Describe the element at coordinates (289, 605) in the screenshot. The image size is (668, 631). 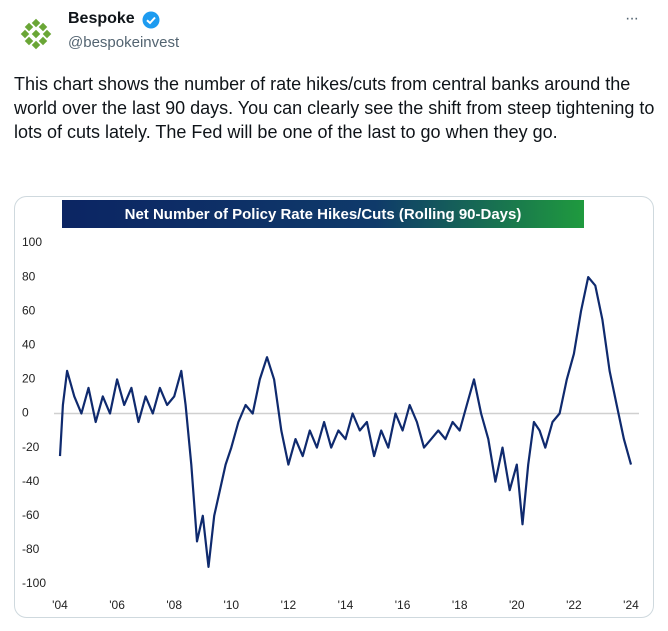
I see `x-tick-label: '12` at that location.